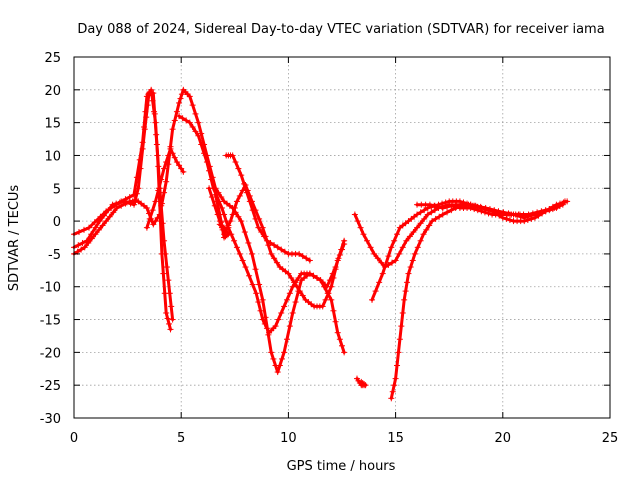  Describe the element at coordinates (50, 386) in the screenshot. I see `y-tick-label: -25` at that location.